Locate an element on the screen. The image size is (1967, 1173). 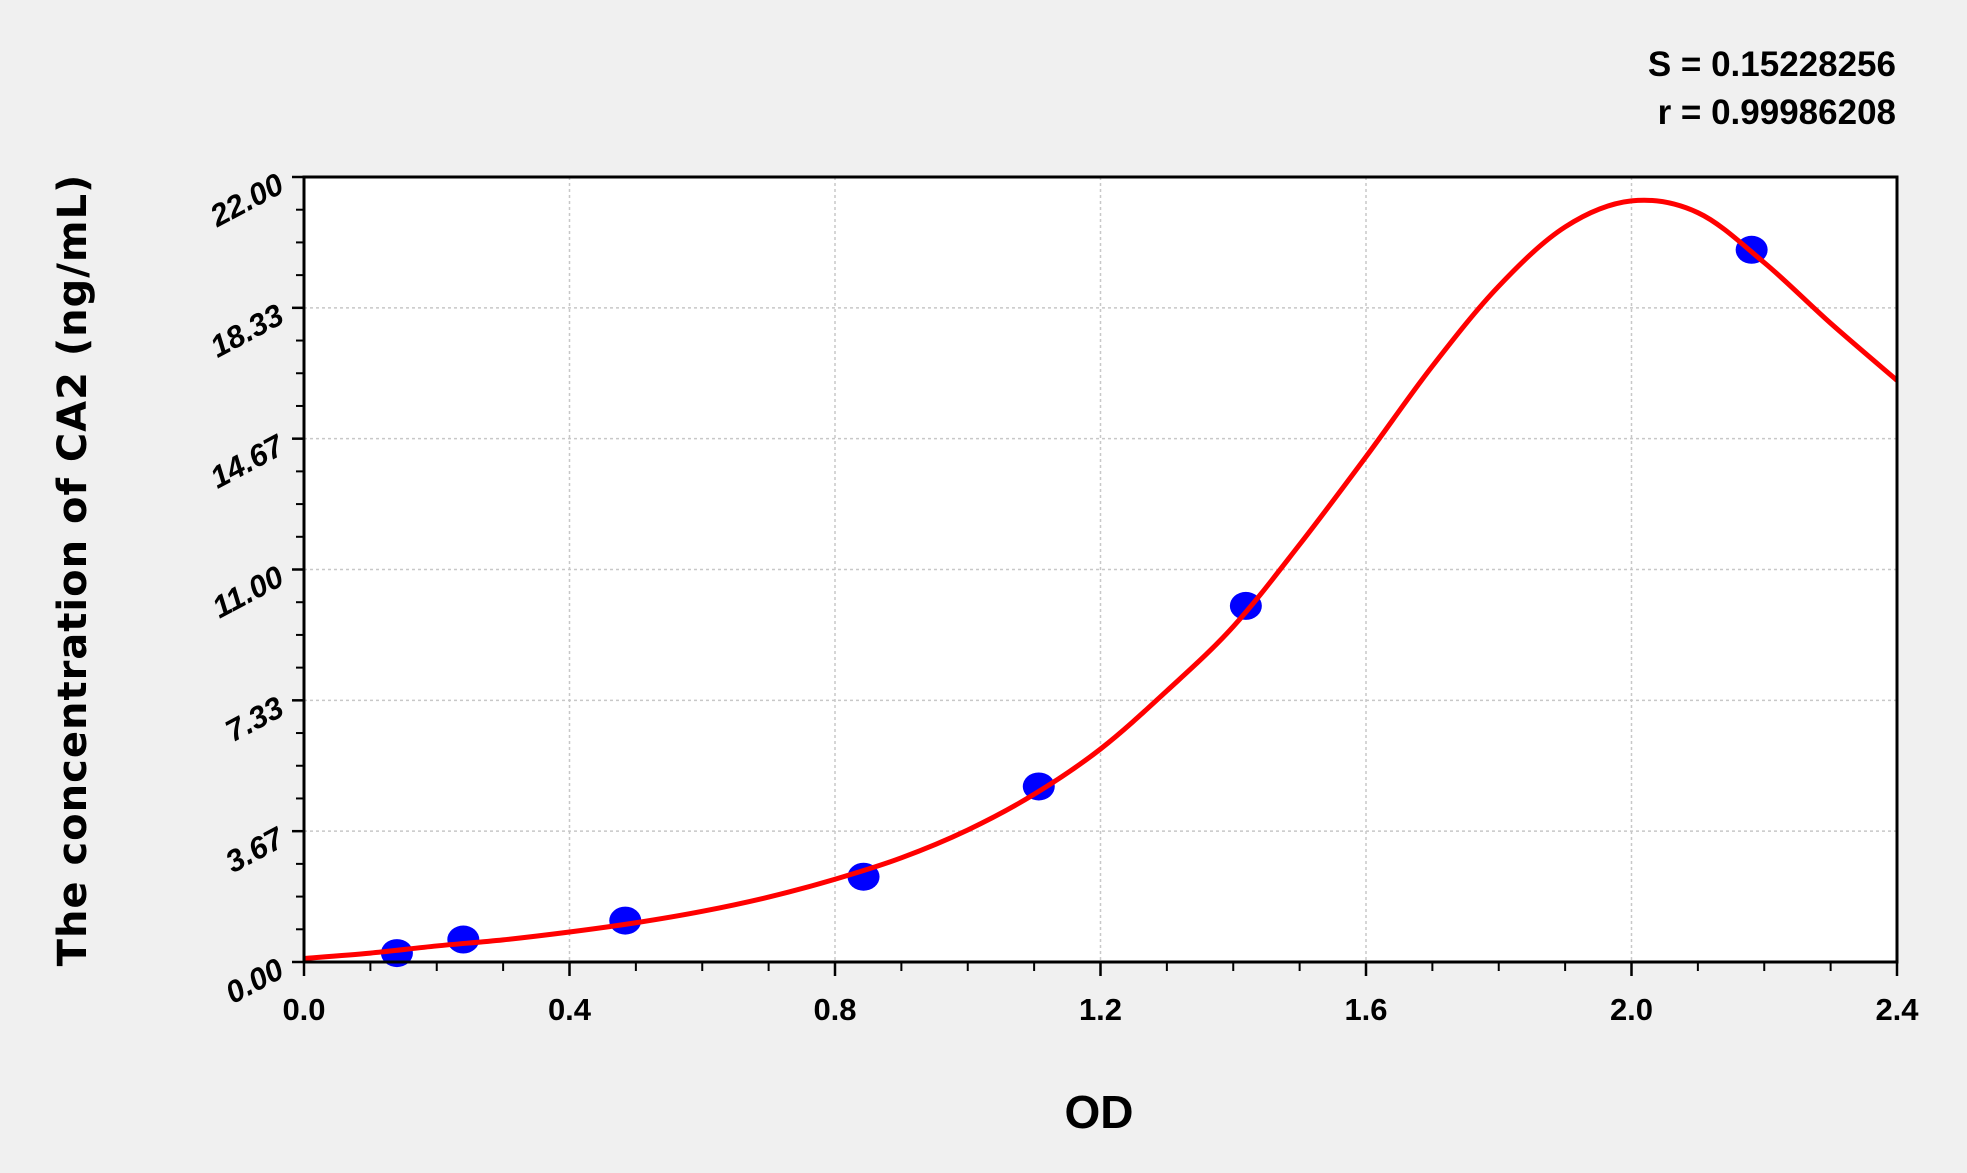
y-tick-label: 0.00 is located at coordinates (255, 980).